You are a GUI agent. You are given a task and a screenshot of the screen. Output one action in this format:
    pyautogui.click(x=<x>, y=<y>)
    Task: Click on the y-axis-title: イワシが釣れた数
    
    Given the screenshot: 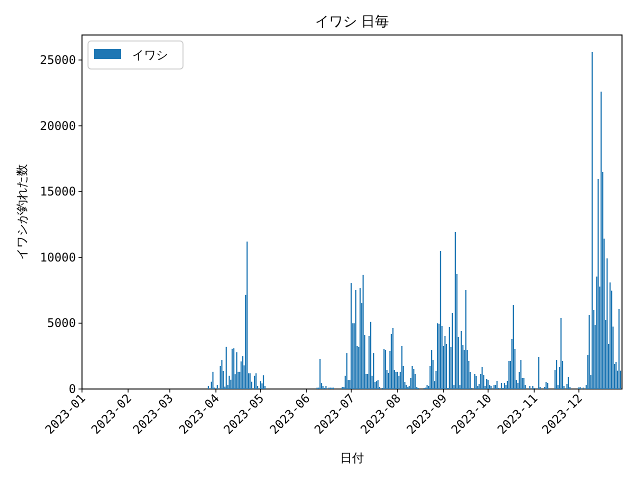 What is the action you would take?
    pyautogui.click(x=22, y=212)
    